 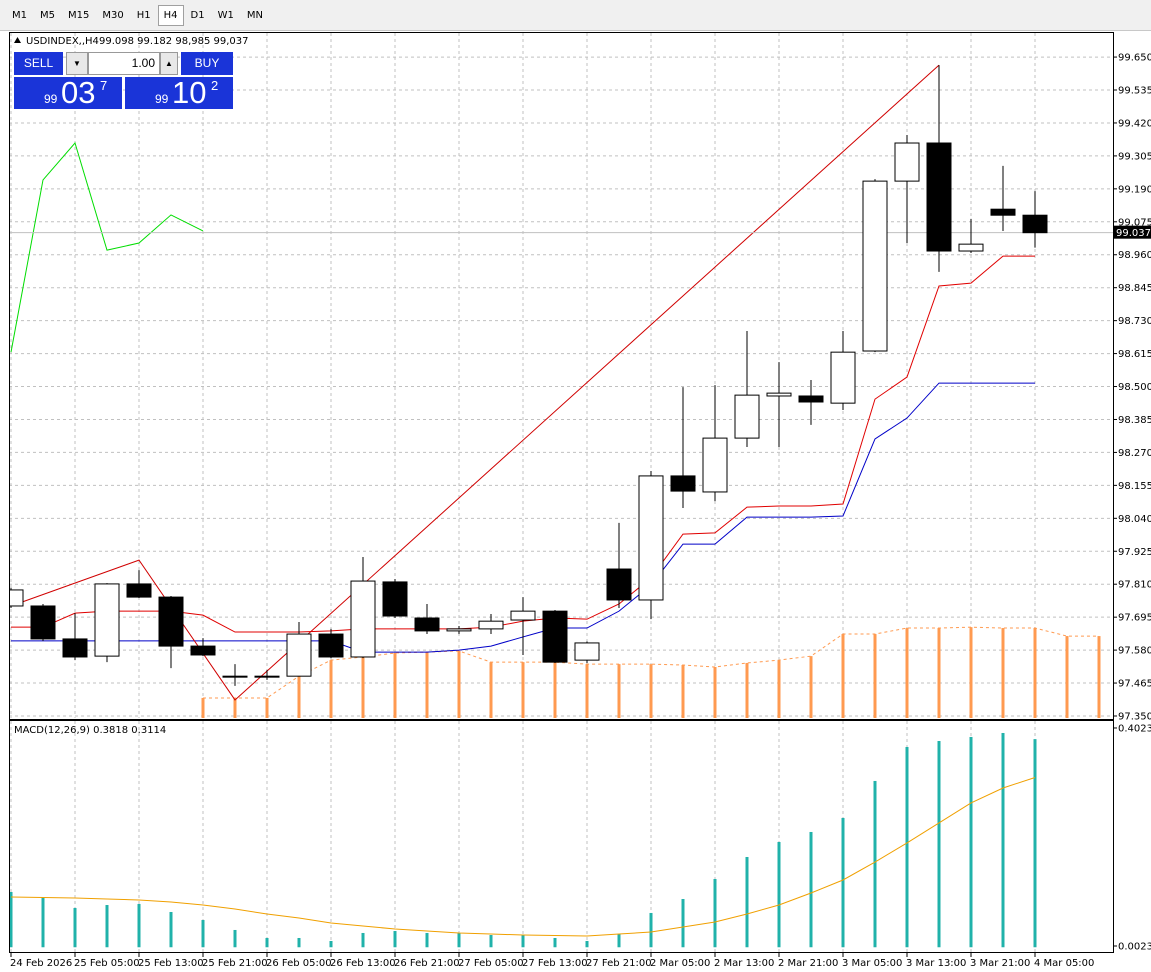 What do you see at coordinates (1134, 288) in the screenshot?
I see `y-tick-label: 98.845` at bounding box center [1134, 288].